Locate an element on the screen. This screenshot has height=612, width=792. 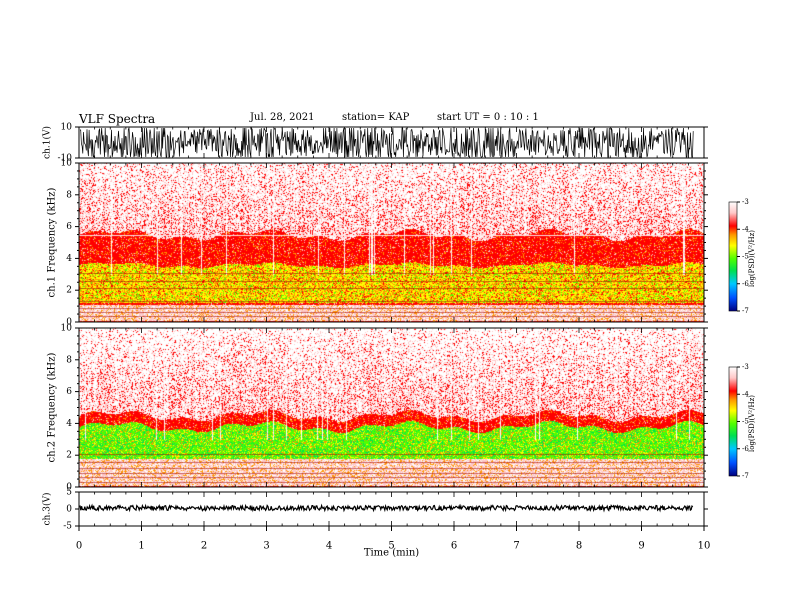
ytick-label-ch1: 0 is located at coordinates (69, 323).